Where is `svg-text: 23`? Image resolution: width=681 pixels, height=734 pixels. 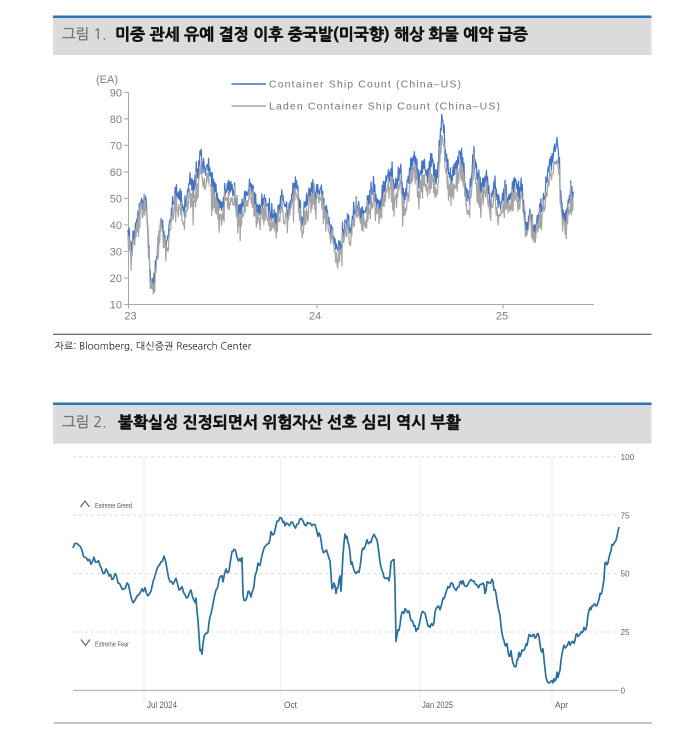
svg-text: 23 is located at coordinates (130, 317).